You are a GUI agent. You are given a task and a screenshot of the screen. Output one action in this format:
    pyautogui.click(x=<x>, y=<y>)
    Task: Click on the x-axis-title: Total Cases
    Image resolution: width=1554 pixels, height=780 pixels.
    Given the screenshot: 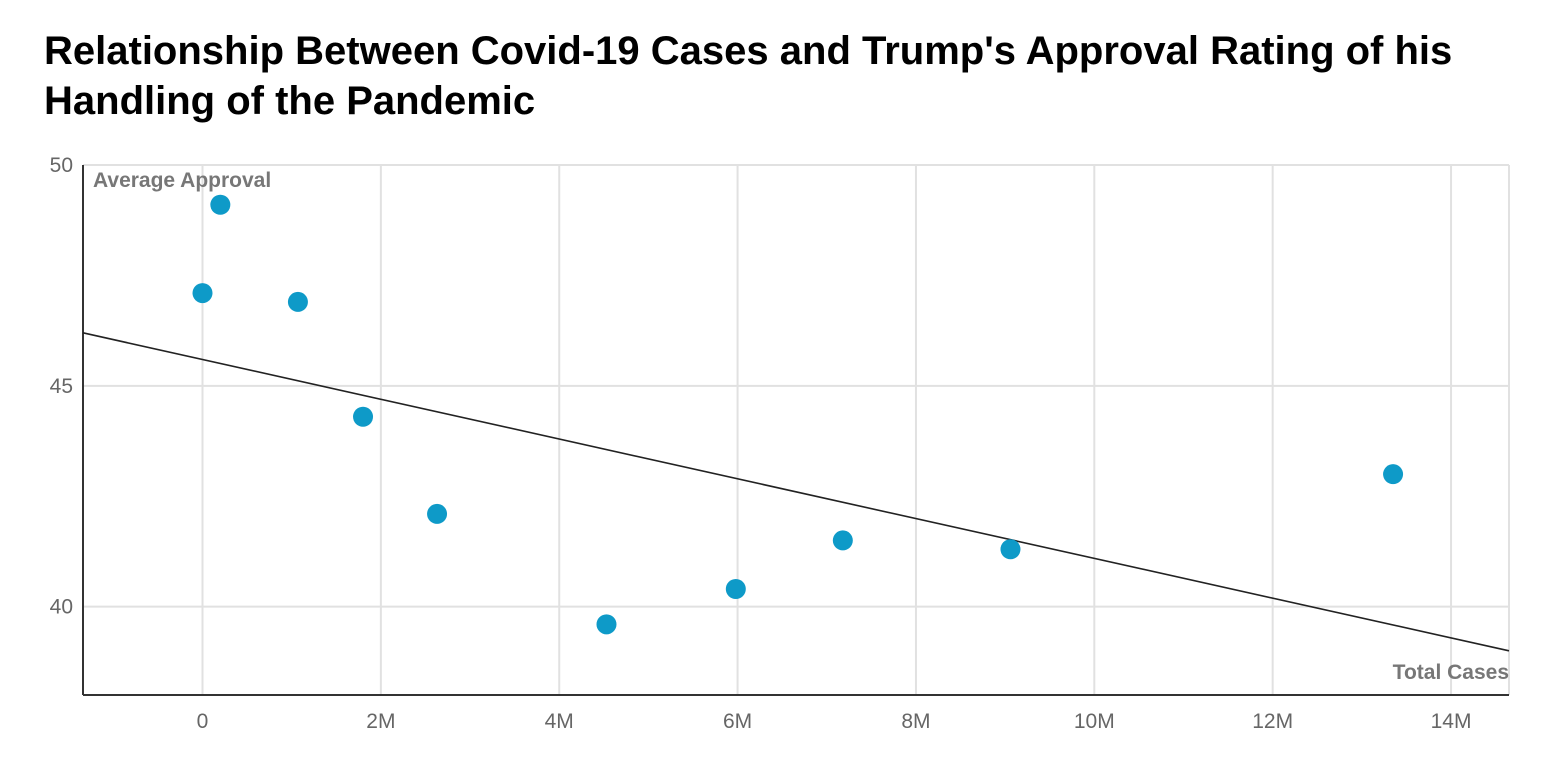 What is the action you would take?
    pyautogui.click(x=1451, y=672)
    